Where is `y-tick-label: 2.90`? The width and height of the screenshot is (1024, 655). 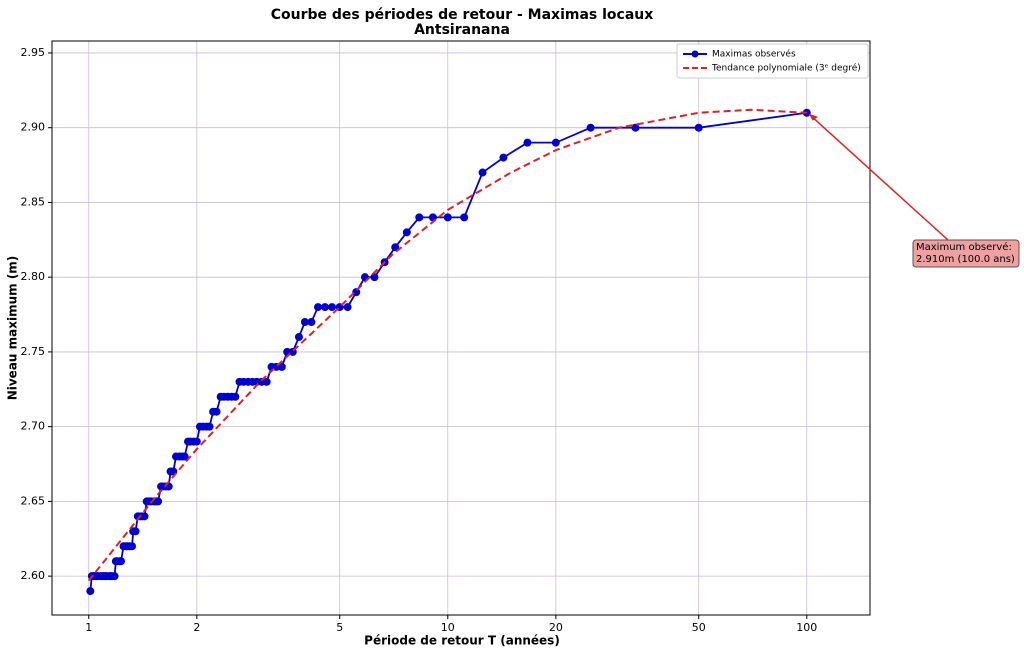 y-tick-label: 2.90 is located at coordinates (33, 127).